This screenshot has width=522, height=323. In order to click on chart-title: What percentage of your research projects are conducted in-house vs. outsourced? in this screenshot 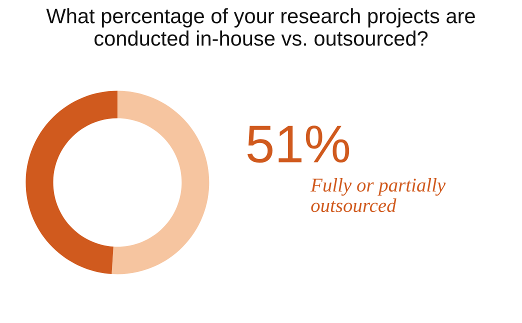, I will do `click(260, 27)`.